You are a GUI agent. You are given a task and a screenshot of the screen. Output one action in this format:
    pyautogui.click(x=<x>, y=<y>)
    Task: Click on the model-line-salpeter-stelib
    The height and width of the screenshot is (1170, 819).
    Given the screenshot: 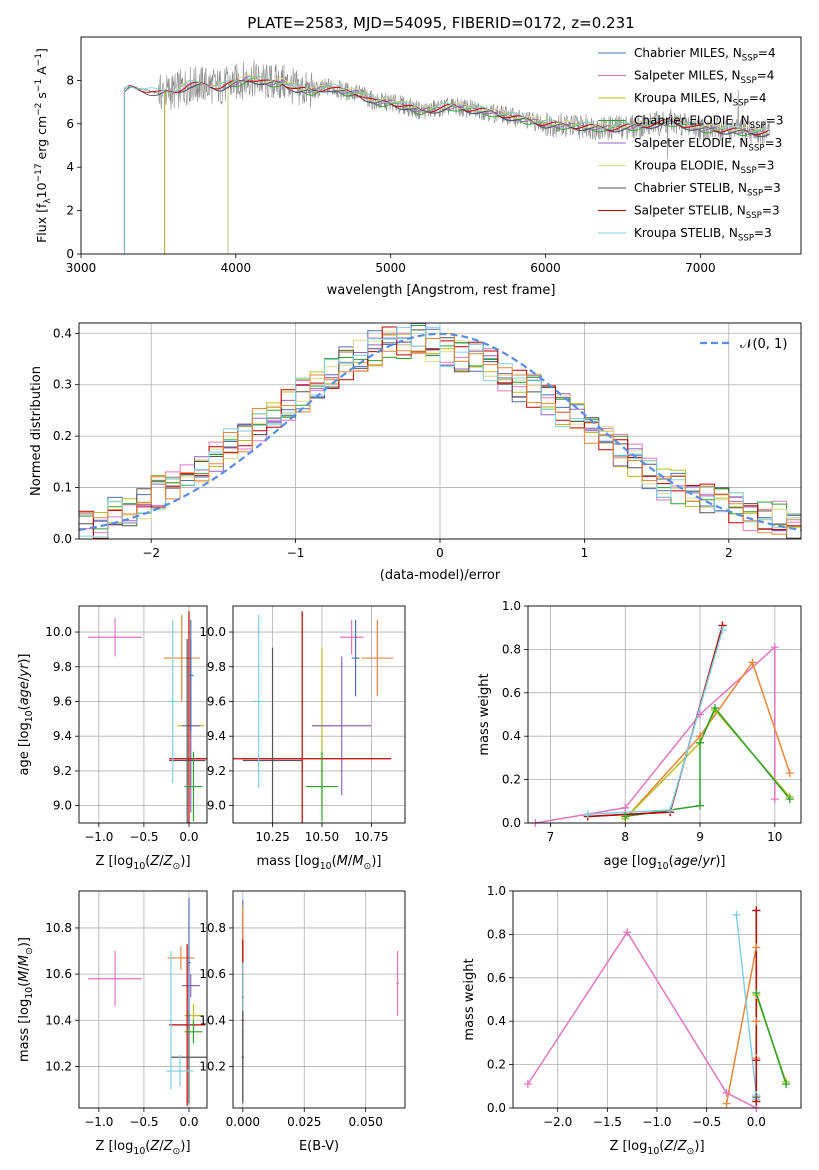 What is the action you would take?
    pyautogui.click(x=446, y=166)
    